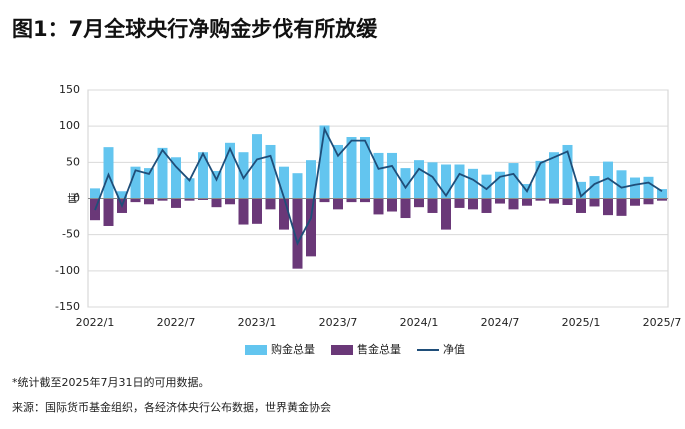  I want to click on x-tick-label: 2024/1, so click(419, 322).